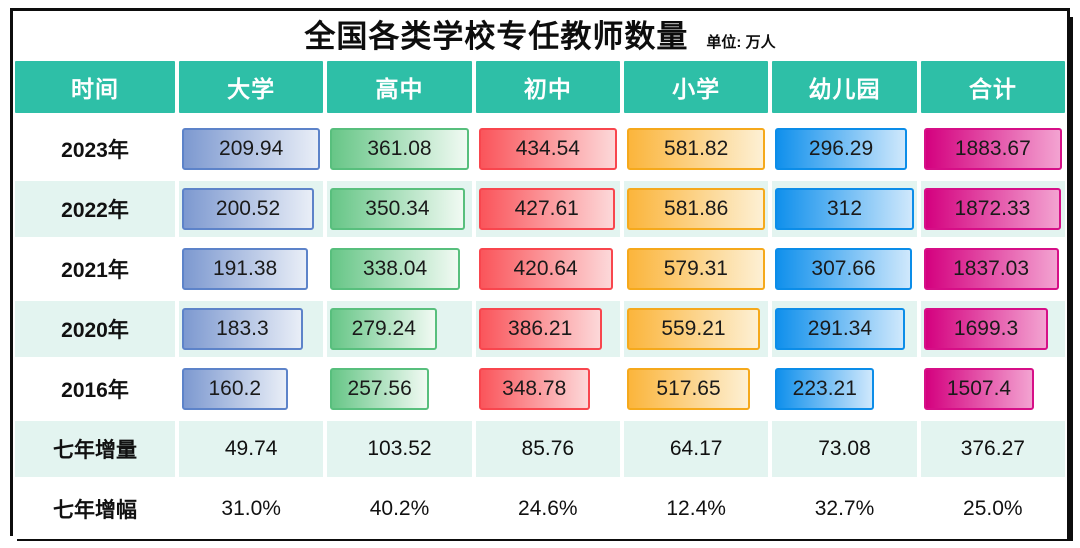  I want to click on year-cell: 2023年, so click(95, 149).